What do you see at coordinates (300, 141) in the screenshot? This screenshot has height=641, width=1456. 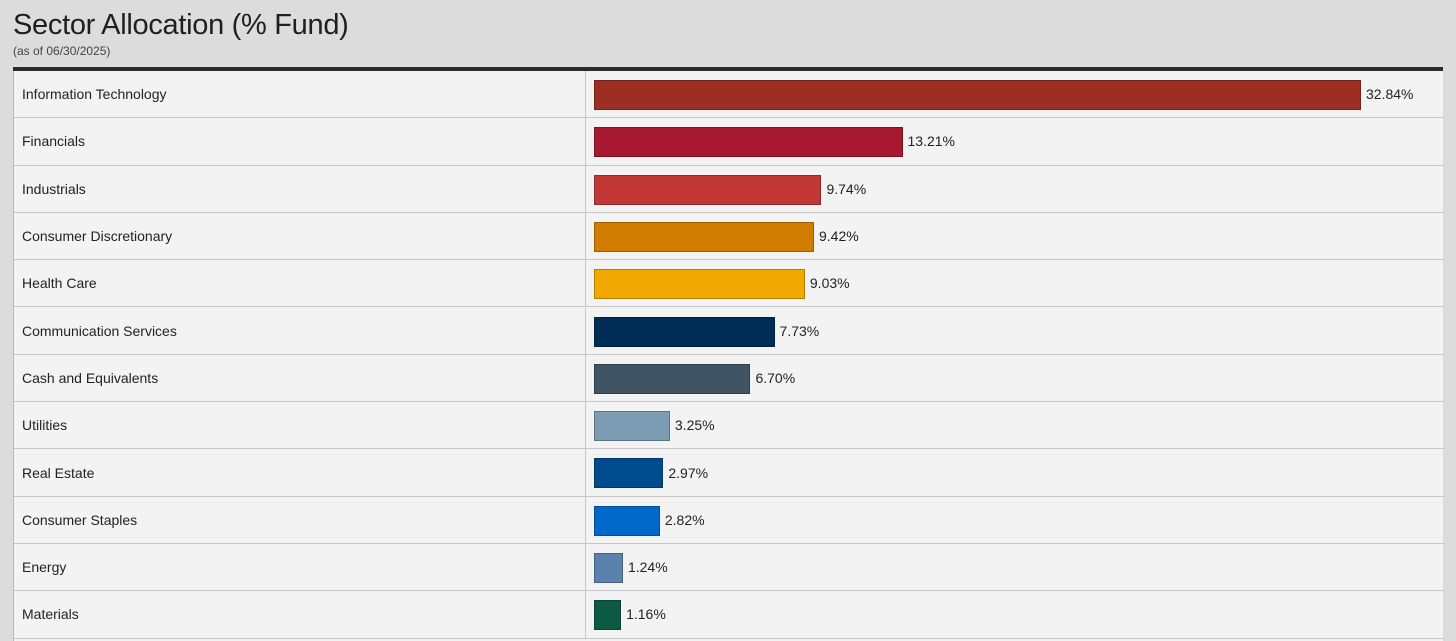 I see `sector-label: Financials` at bounding box center [300, 141].